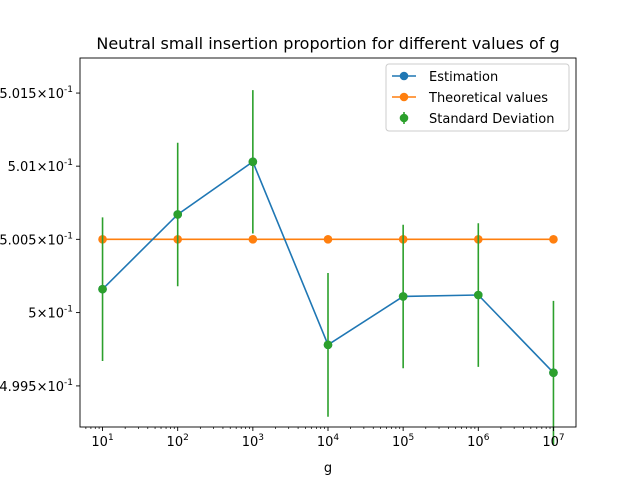 The height and width of the screenshot is (480, 640). Describe the element at coordinates (253, 441) in the screenshot. I see `x-tick-label: 10³` at that location.